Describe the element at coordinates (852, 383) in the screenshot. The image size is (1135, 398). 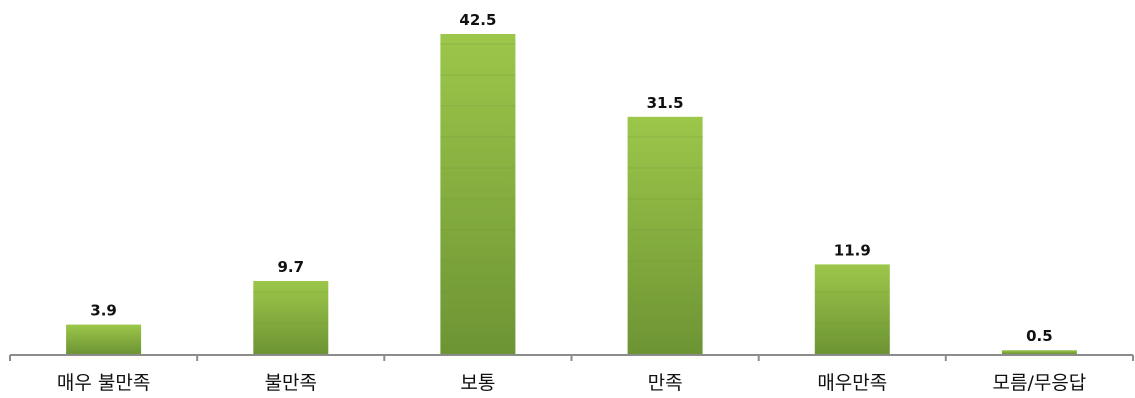
I see `x-tick-label: 매우만족` at that location.